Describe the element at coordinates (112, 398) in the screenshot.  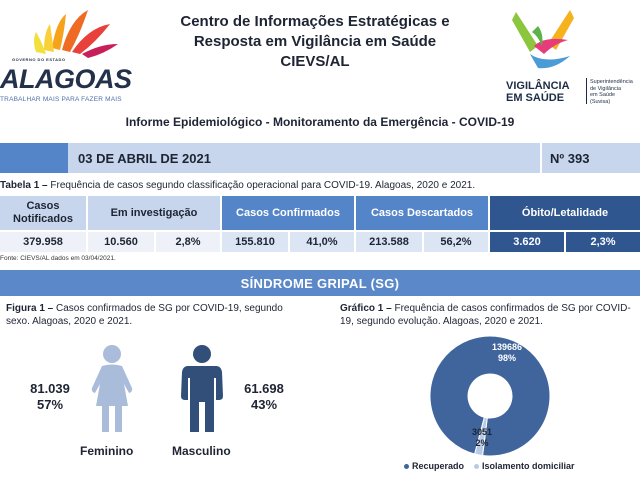
I see `female-body` at that location.